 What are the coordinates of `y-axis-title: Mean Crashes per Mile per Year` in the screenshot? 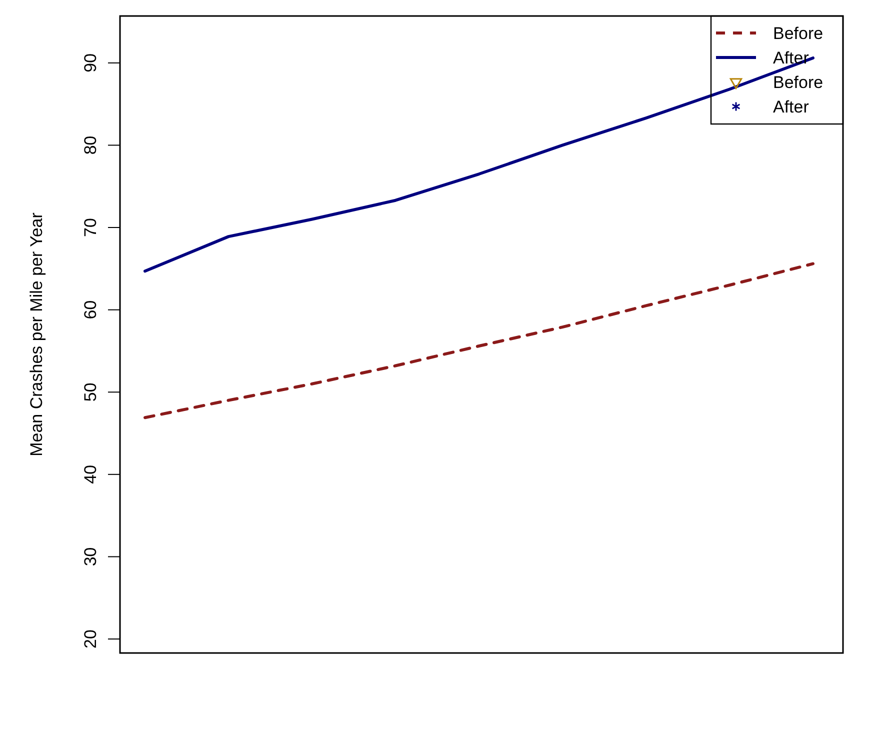 It's located at (36, 334).